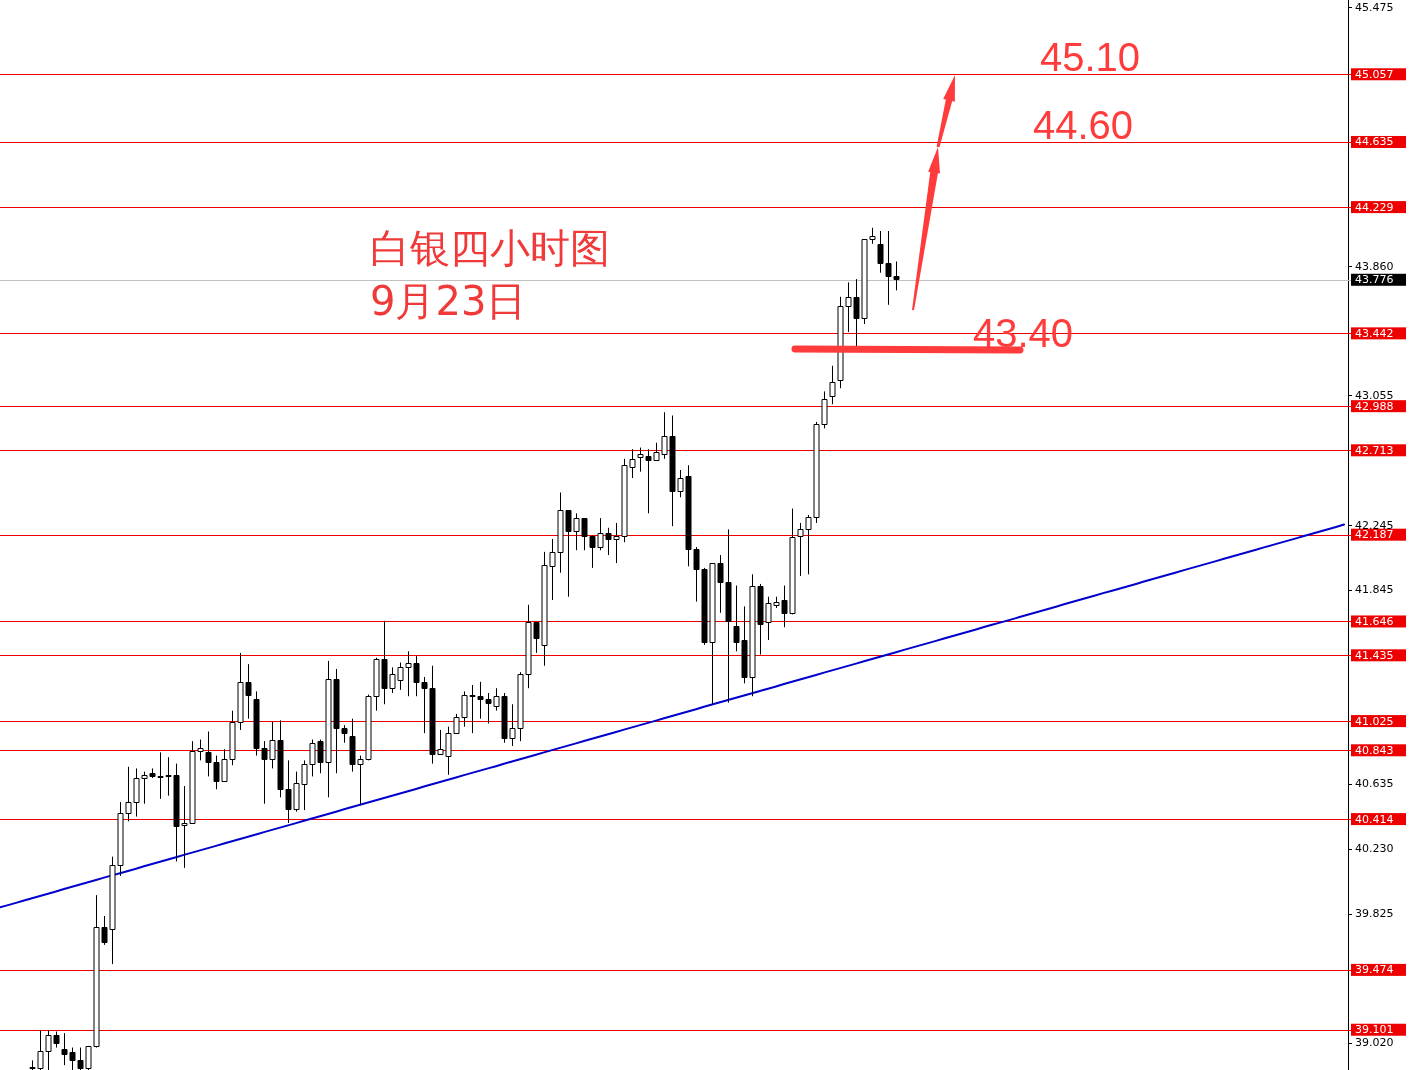 Image resolution: width=1409 pixels, height=1070 pixels. I want to click on ref-line-label: 43.776, so click(1374, 280).